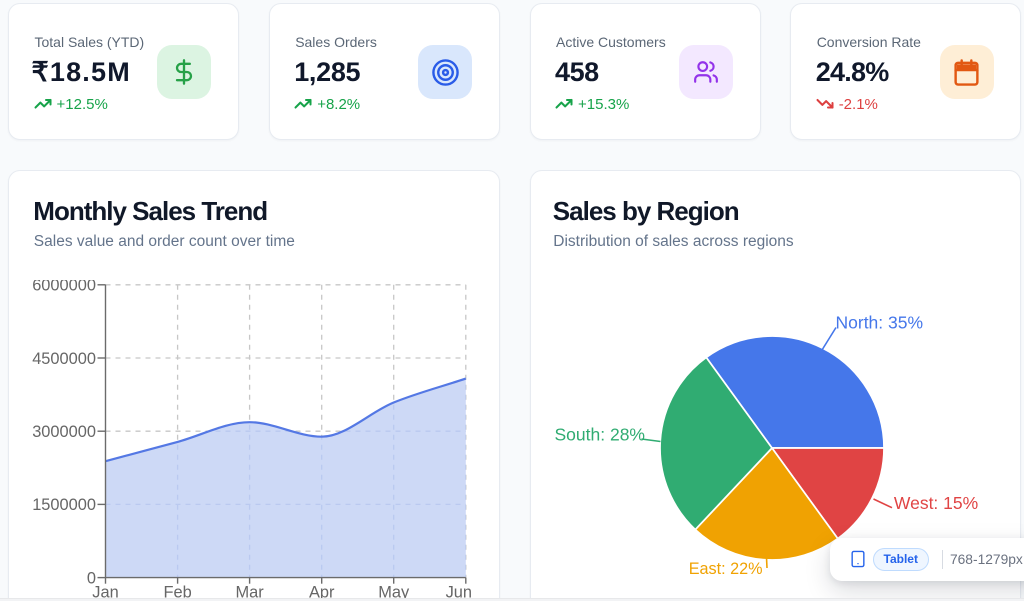  I want to click on svg-text: 1500000, so click(64, 505).